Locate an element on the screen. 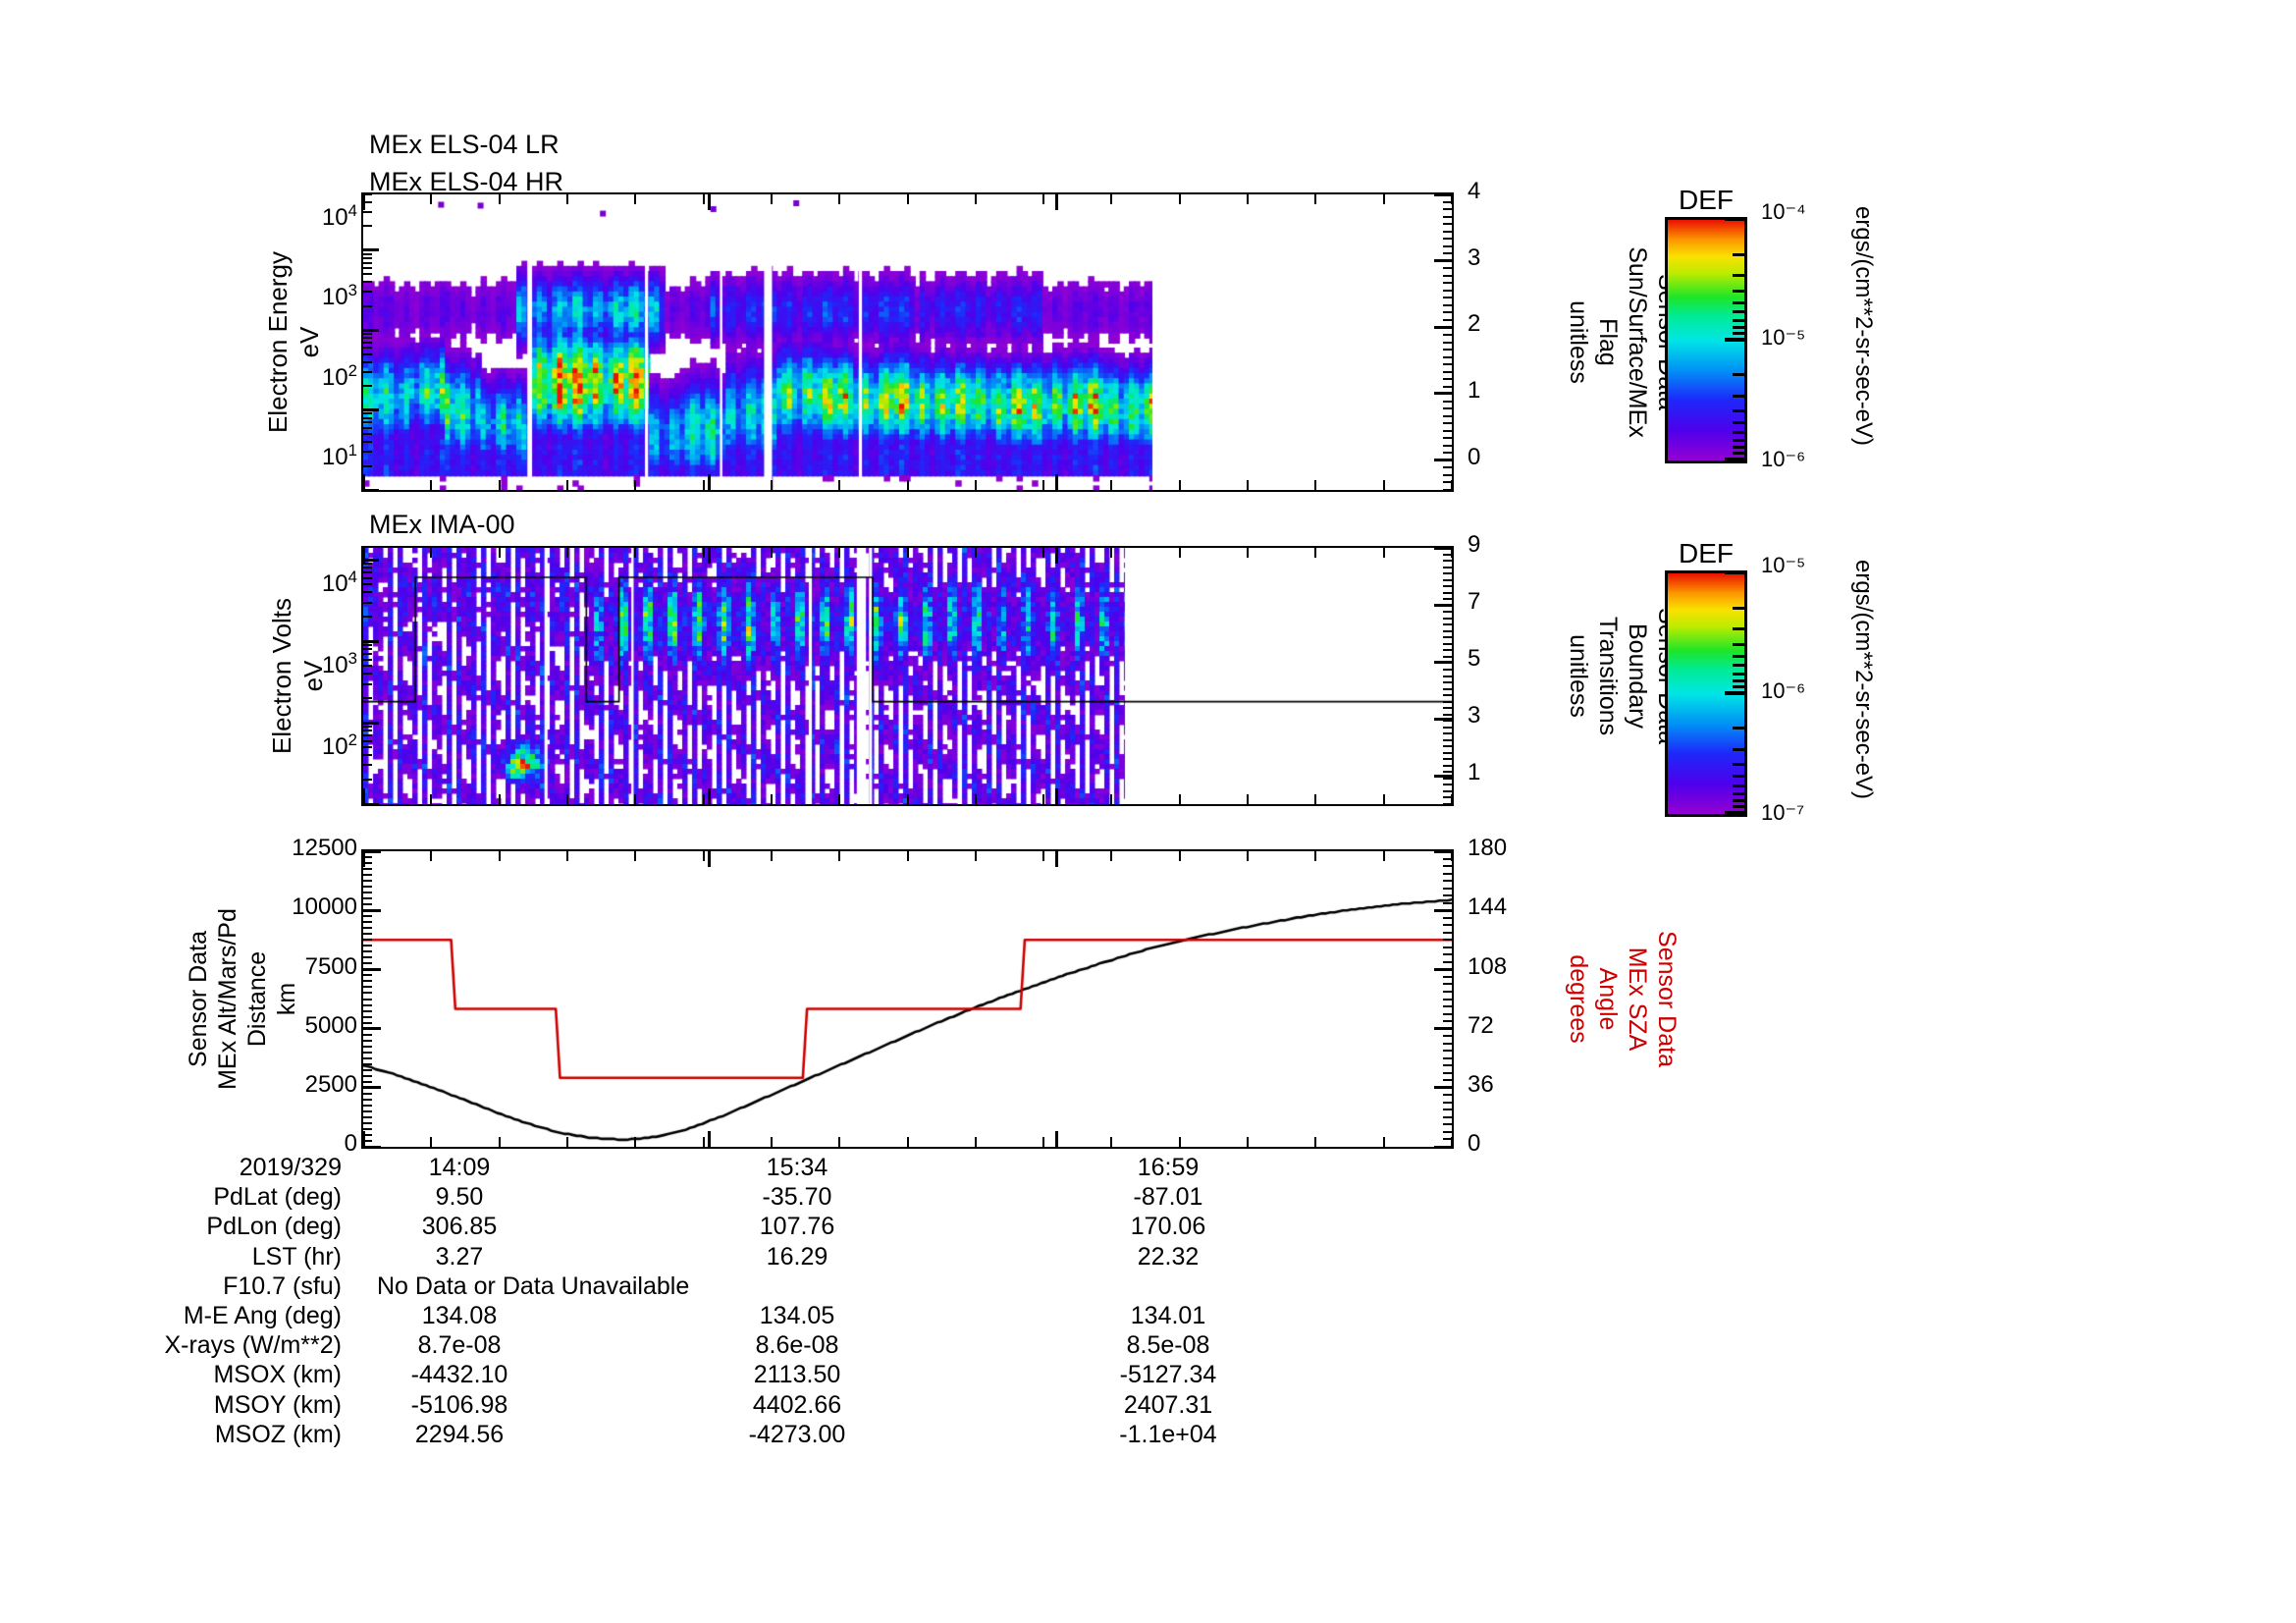 The width and height of the screenshot is (2296, 1623). axis-tick-label: 4 is located at coordinates (1474, 191).